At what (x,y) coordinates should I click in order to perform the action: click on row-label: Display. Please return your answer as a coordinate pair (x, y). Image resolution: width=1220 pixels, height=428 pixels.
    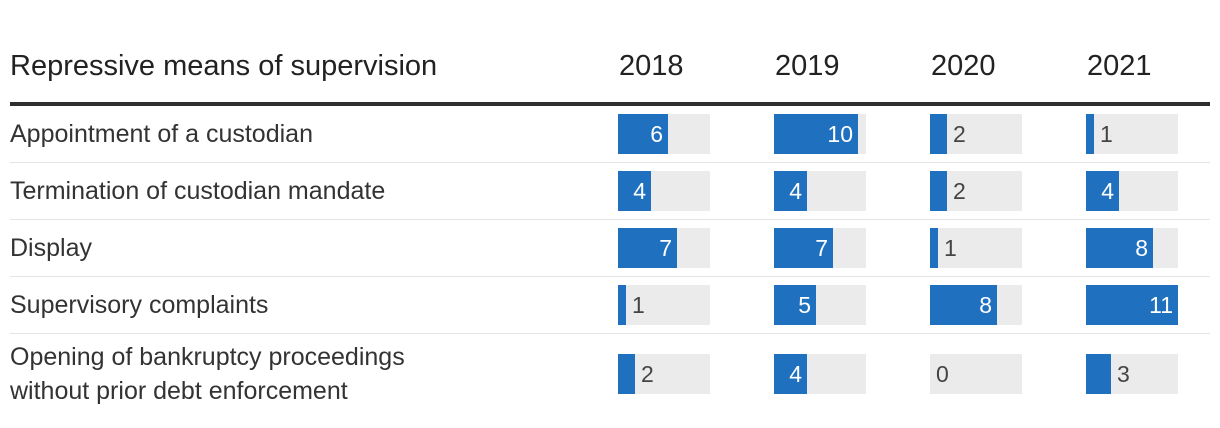
    Looking at the image, I should click on (51, 248).